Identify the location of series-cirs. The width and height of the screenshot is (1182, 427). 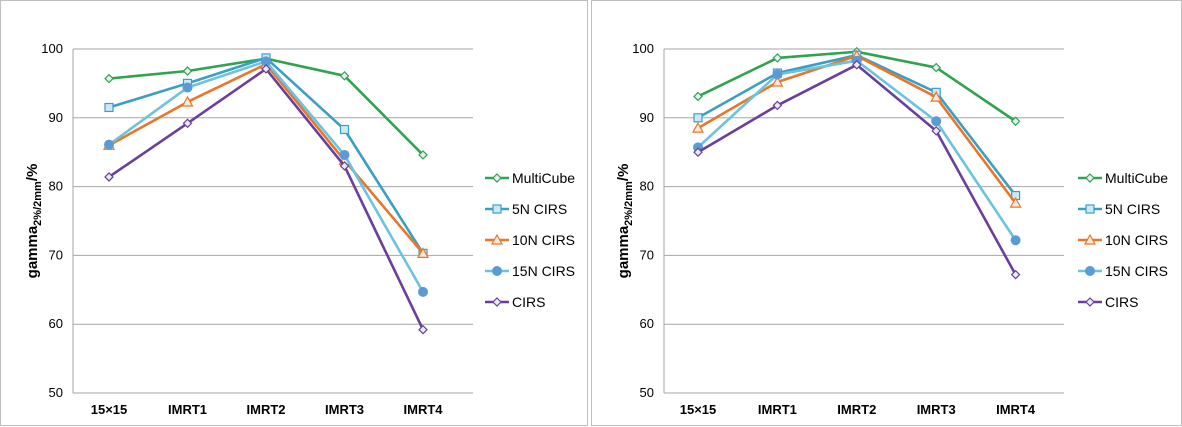
(857, 169).